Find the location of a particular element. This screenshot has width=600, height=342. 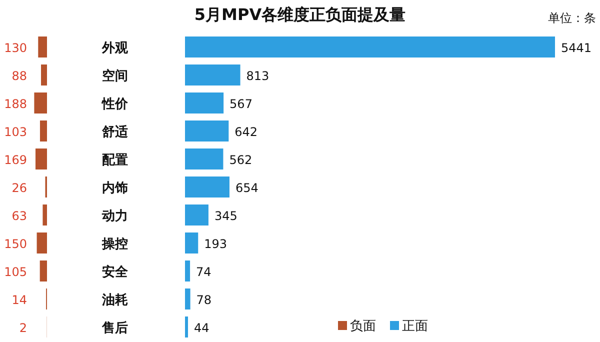

y-tick-label: 内饰 is located at coordinates (115, 188).